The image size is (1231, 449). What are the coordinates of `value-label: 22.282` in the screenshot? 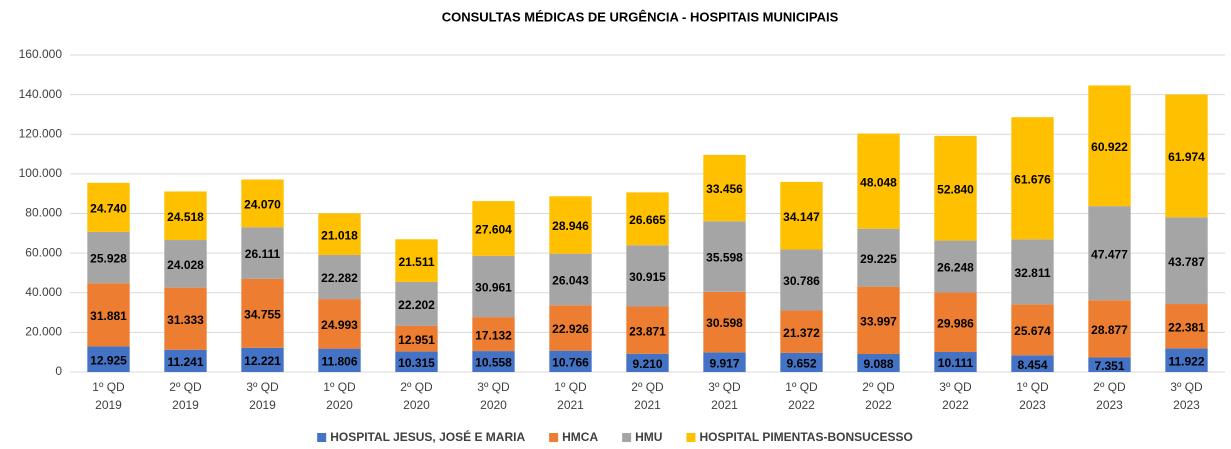 It's located at (339, 278).